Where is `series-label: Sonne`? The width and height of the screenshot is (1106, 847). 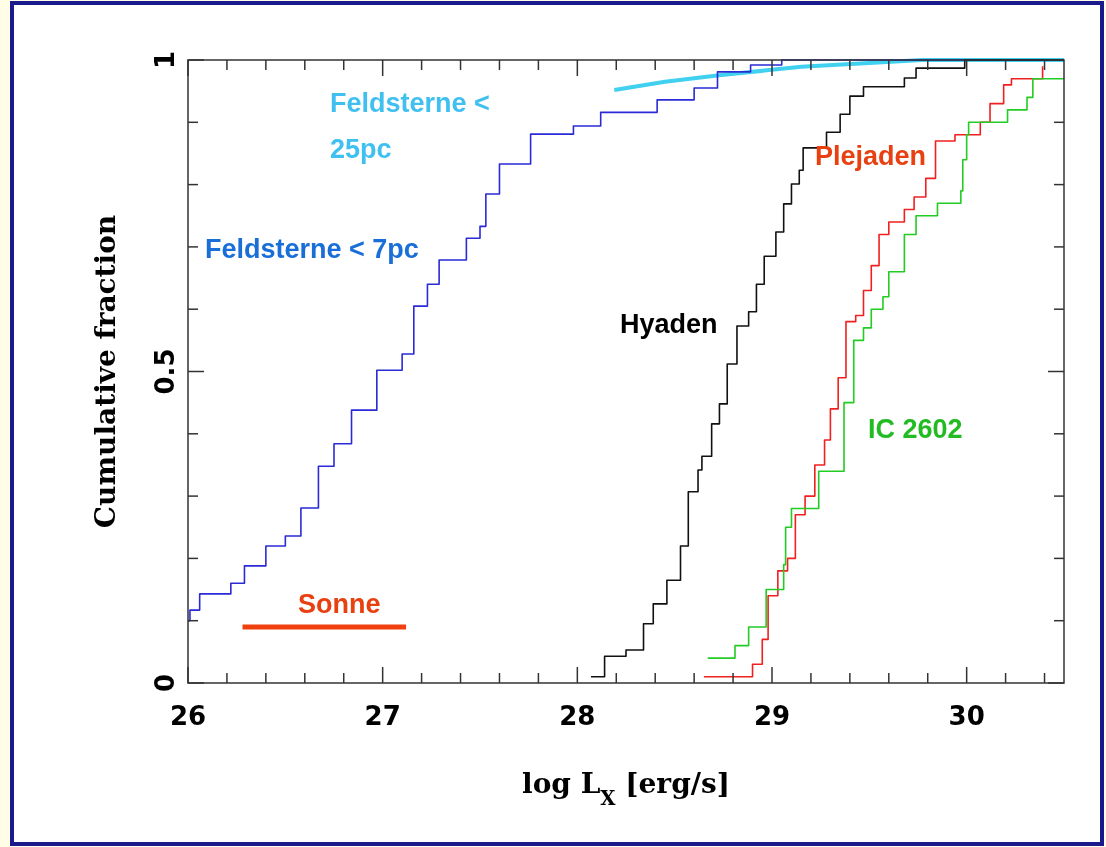
series-label: Sonne is located at coordinates (339, 604).